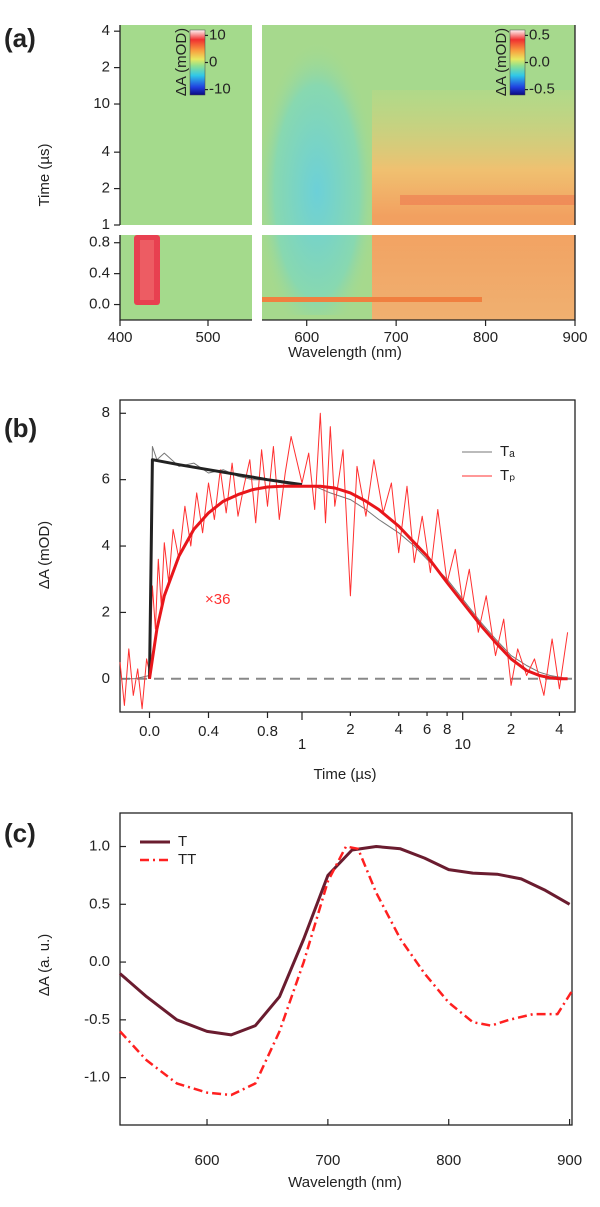 Image resolution: width=600 pixels, height=1207 pixels. I want to click on y-tick-label: 1.0, so click(99, 845).